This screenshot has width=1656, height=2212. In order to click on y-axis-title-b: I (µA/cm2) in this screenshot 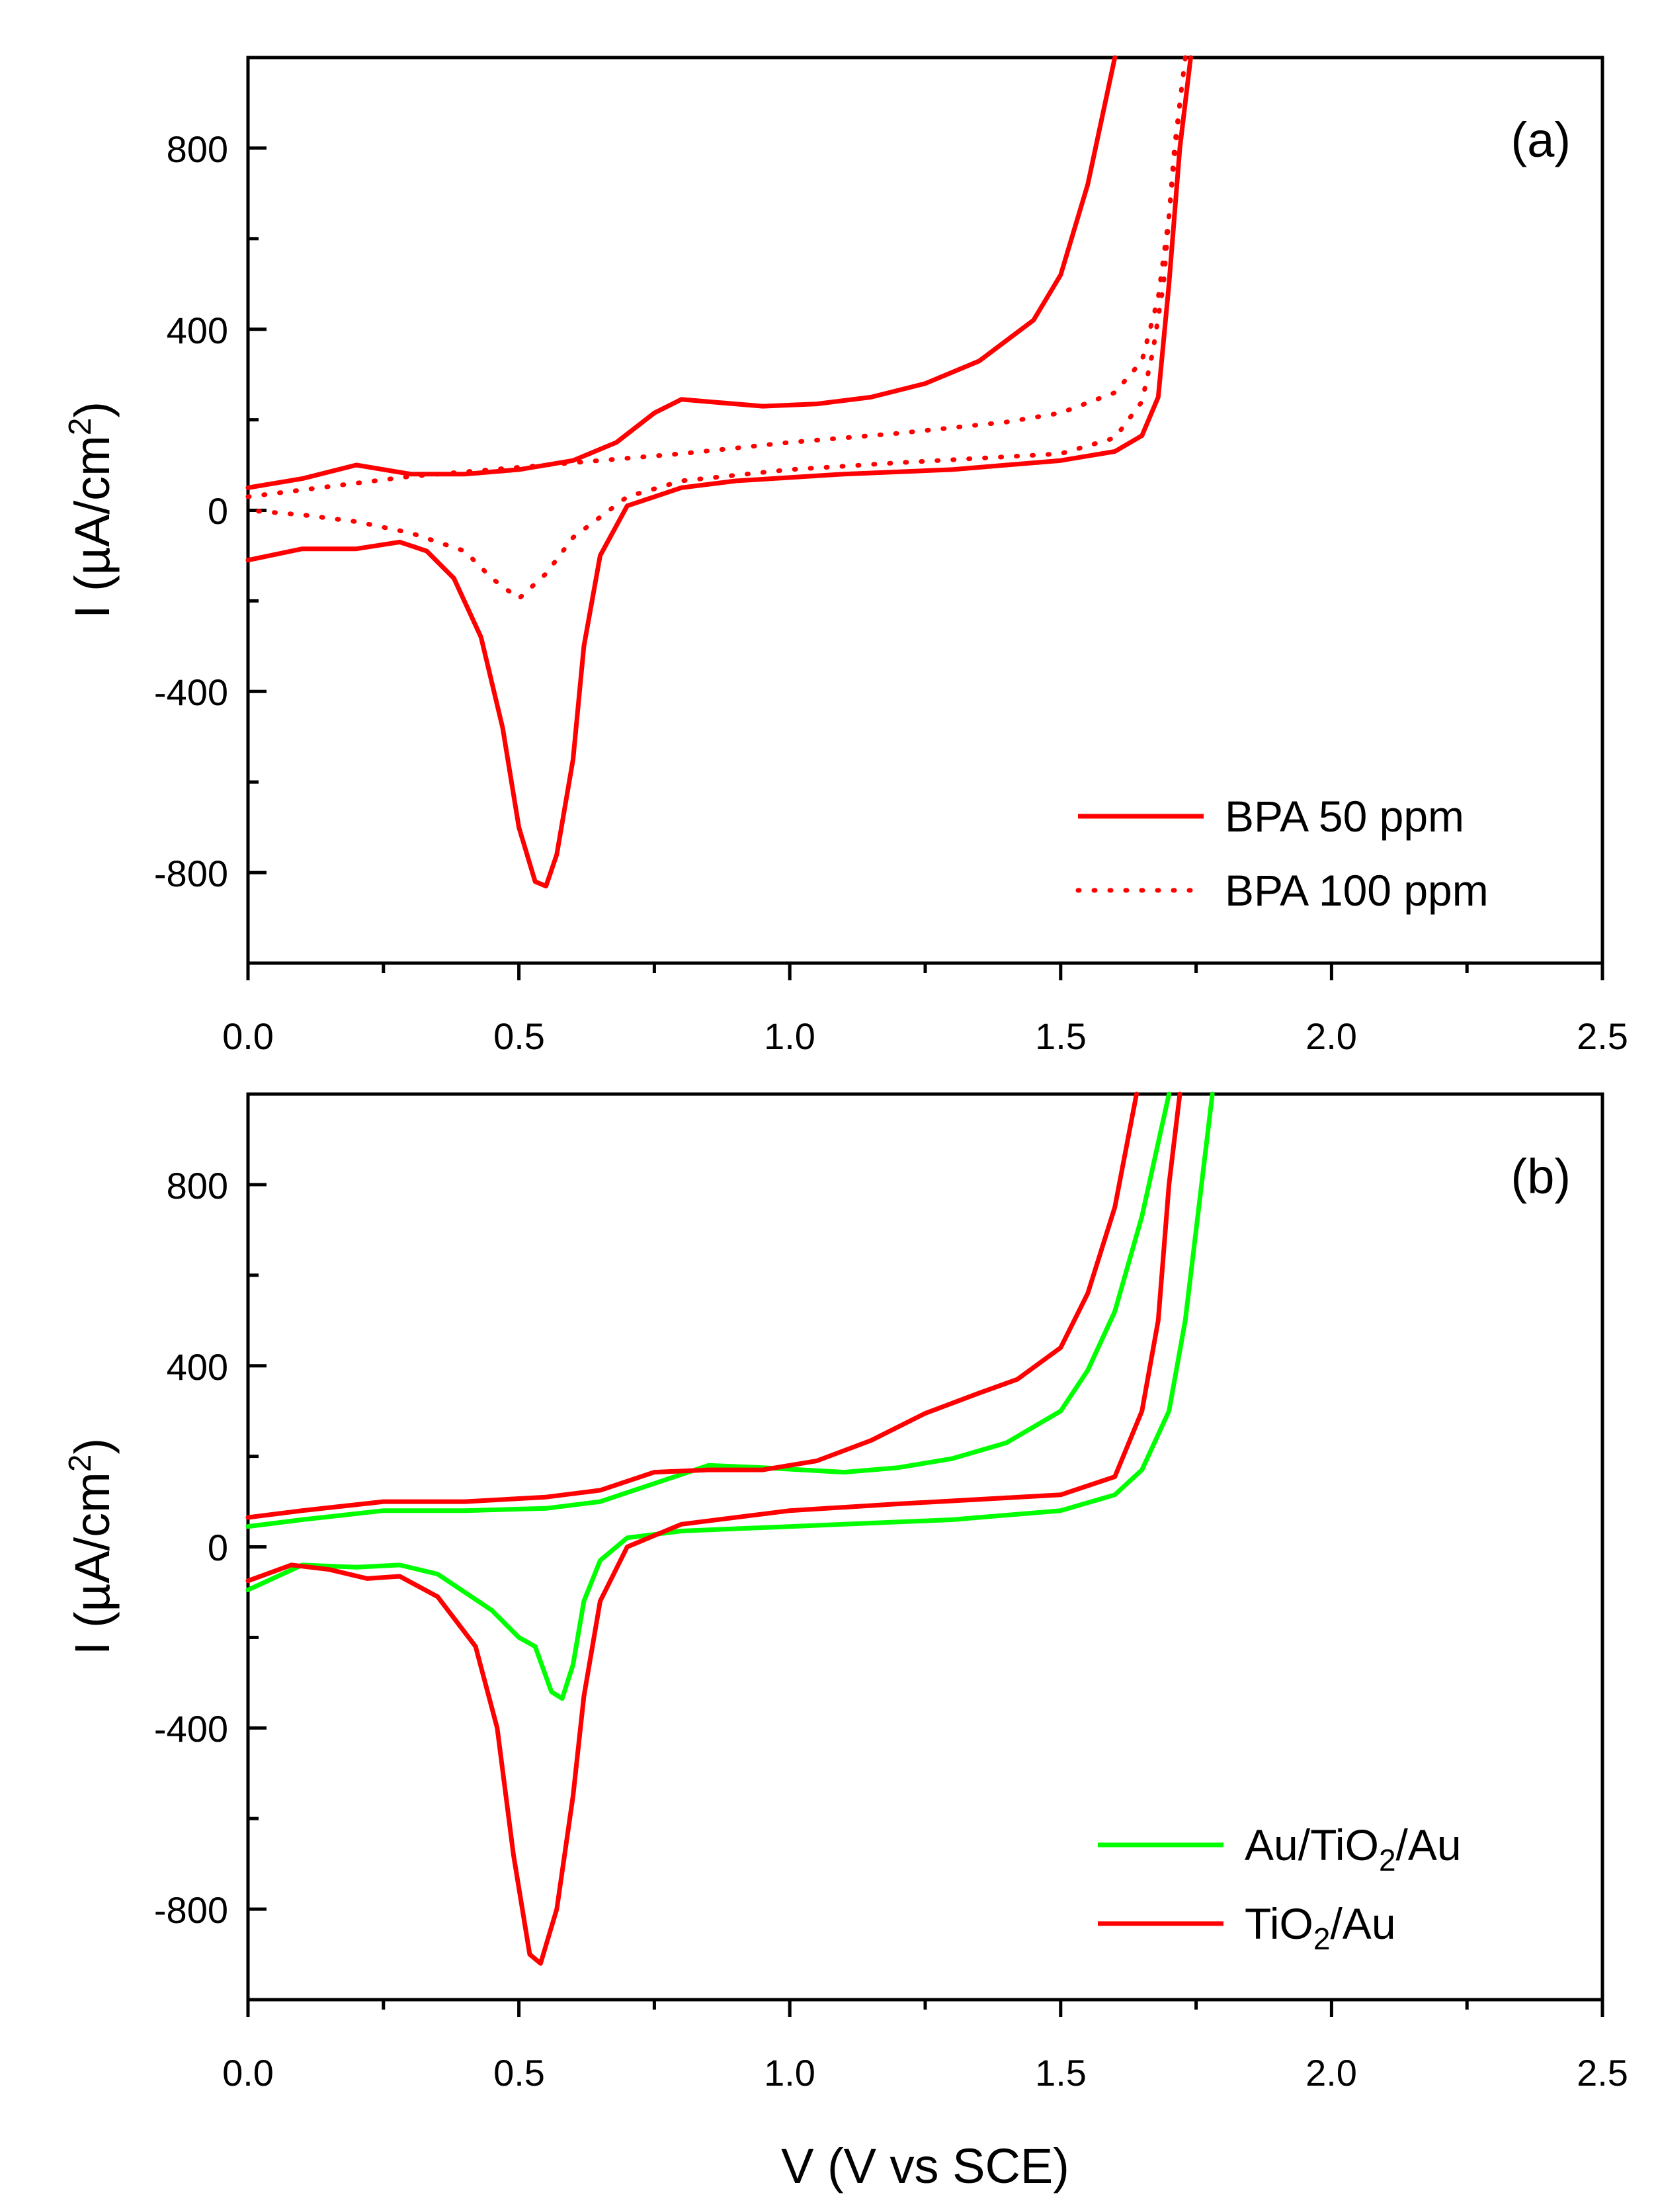, I will do `click(92, 1546)`.